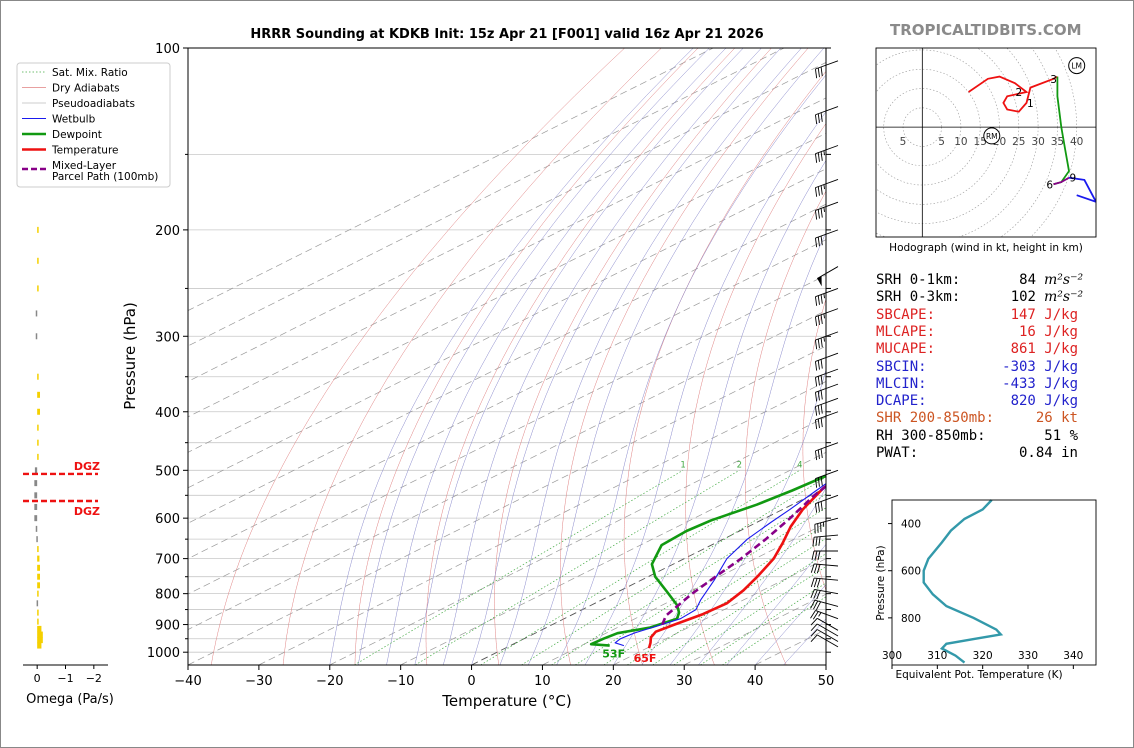 Image resolution: width=1134 pixels, height=748 pixels. Describe the element at coordinates (1044, 349) in the screenshot. I see `index-value: 861 J/kg` at that location.